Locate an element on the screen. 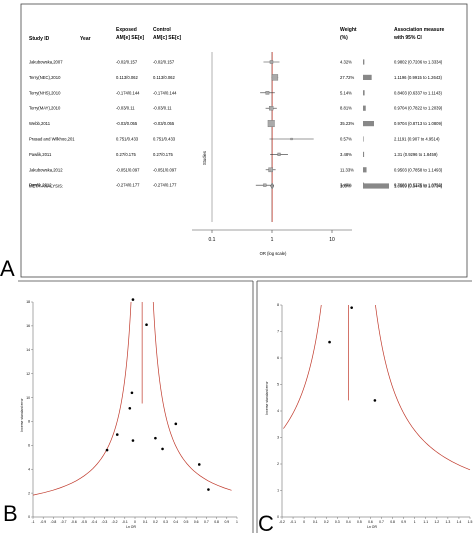 Image resolution: width=474 pixels, height=537 pixels. association-measure: 2.1191 (0.907 to 4.9514) is located at coordinates (417, 139).